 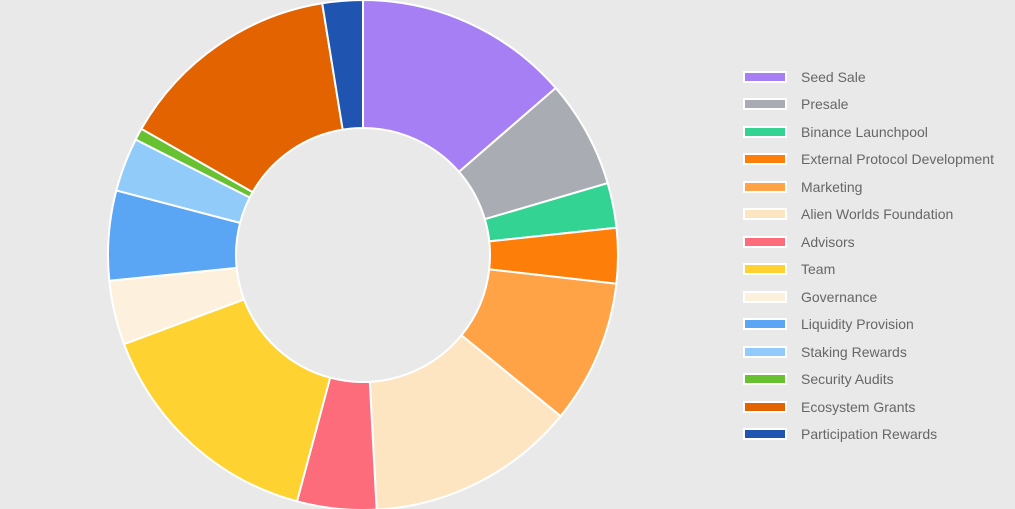 I want to click on donut-slice-team, so click(x=227, y=400).